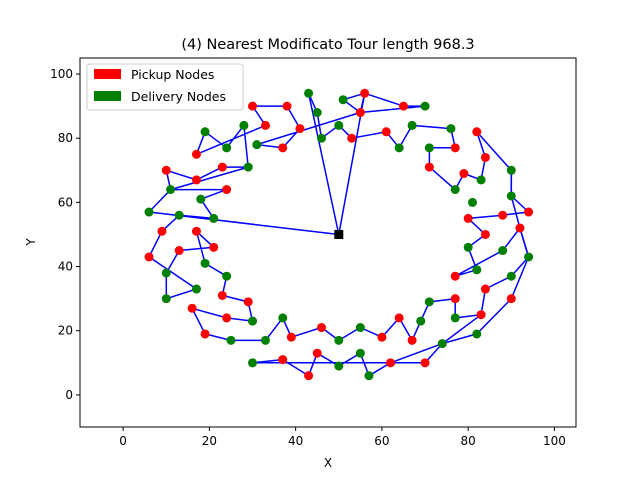  I want to click on depot-node, so click(339, 234).